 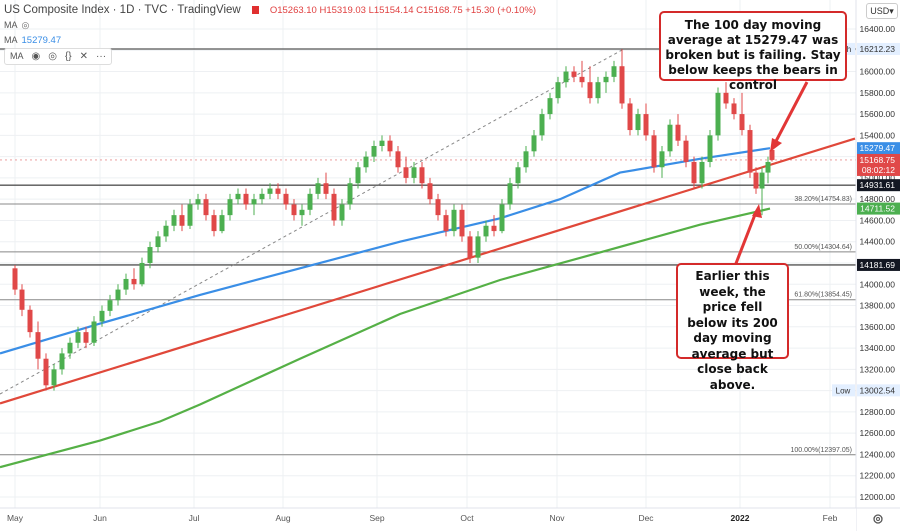 I want to click on svg-text: 14181.69, so click(x=878, y=265).